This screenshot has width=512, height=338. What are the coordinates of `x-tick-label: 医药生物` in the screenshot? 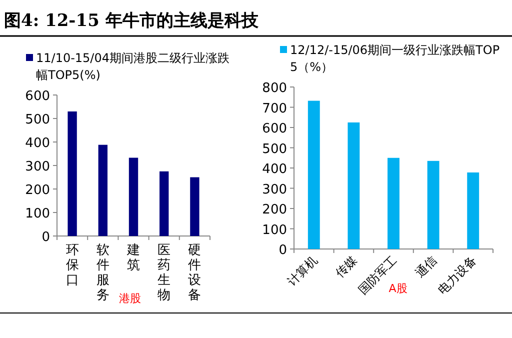 It's located at (164, 273).